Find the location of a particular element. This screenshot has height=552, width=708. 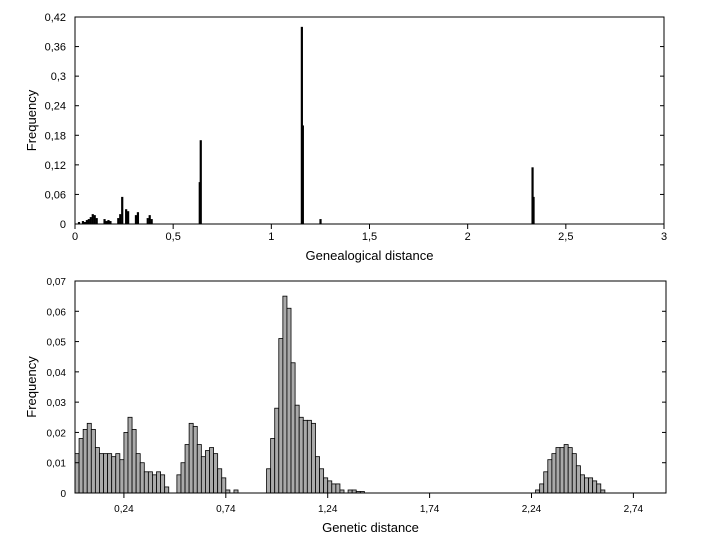

y-tick-label: 0,06 is located at coordinates (57, 312).